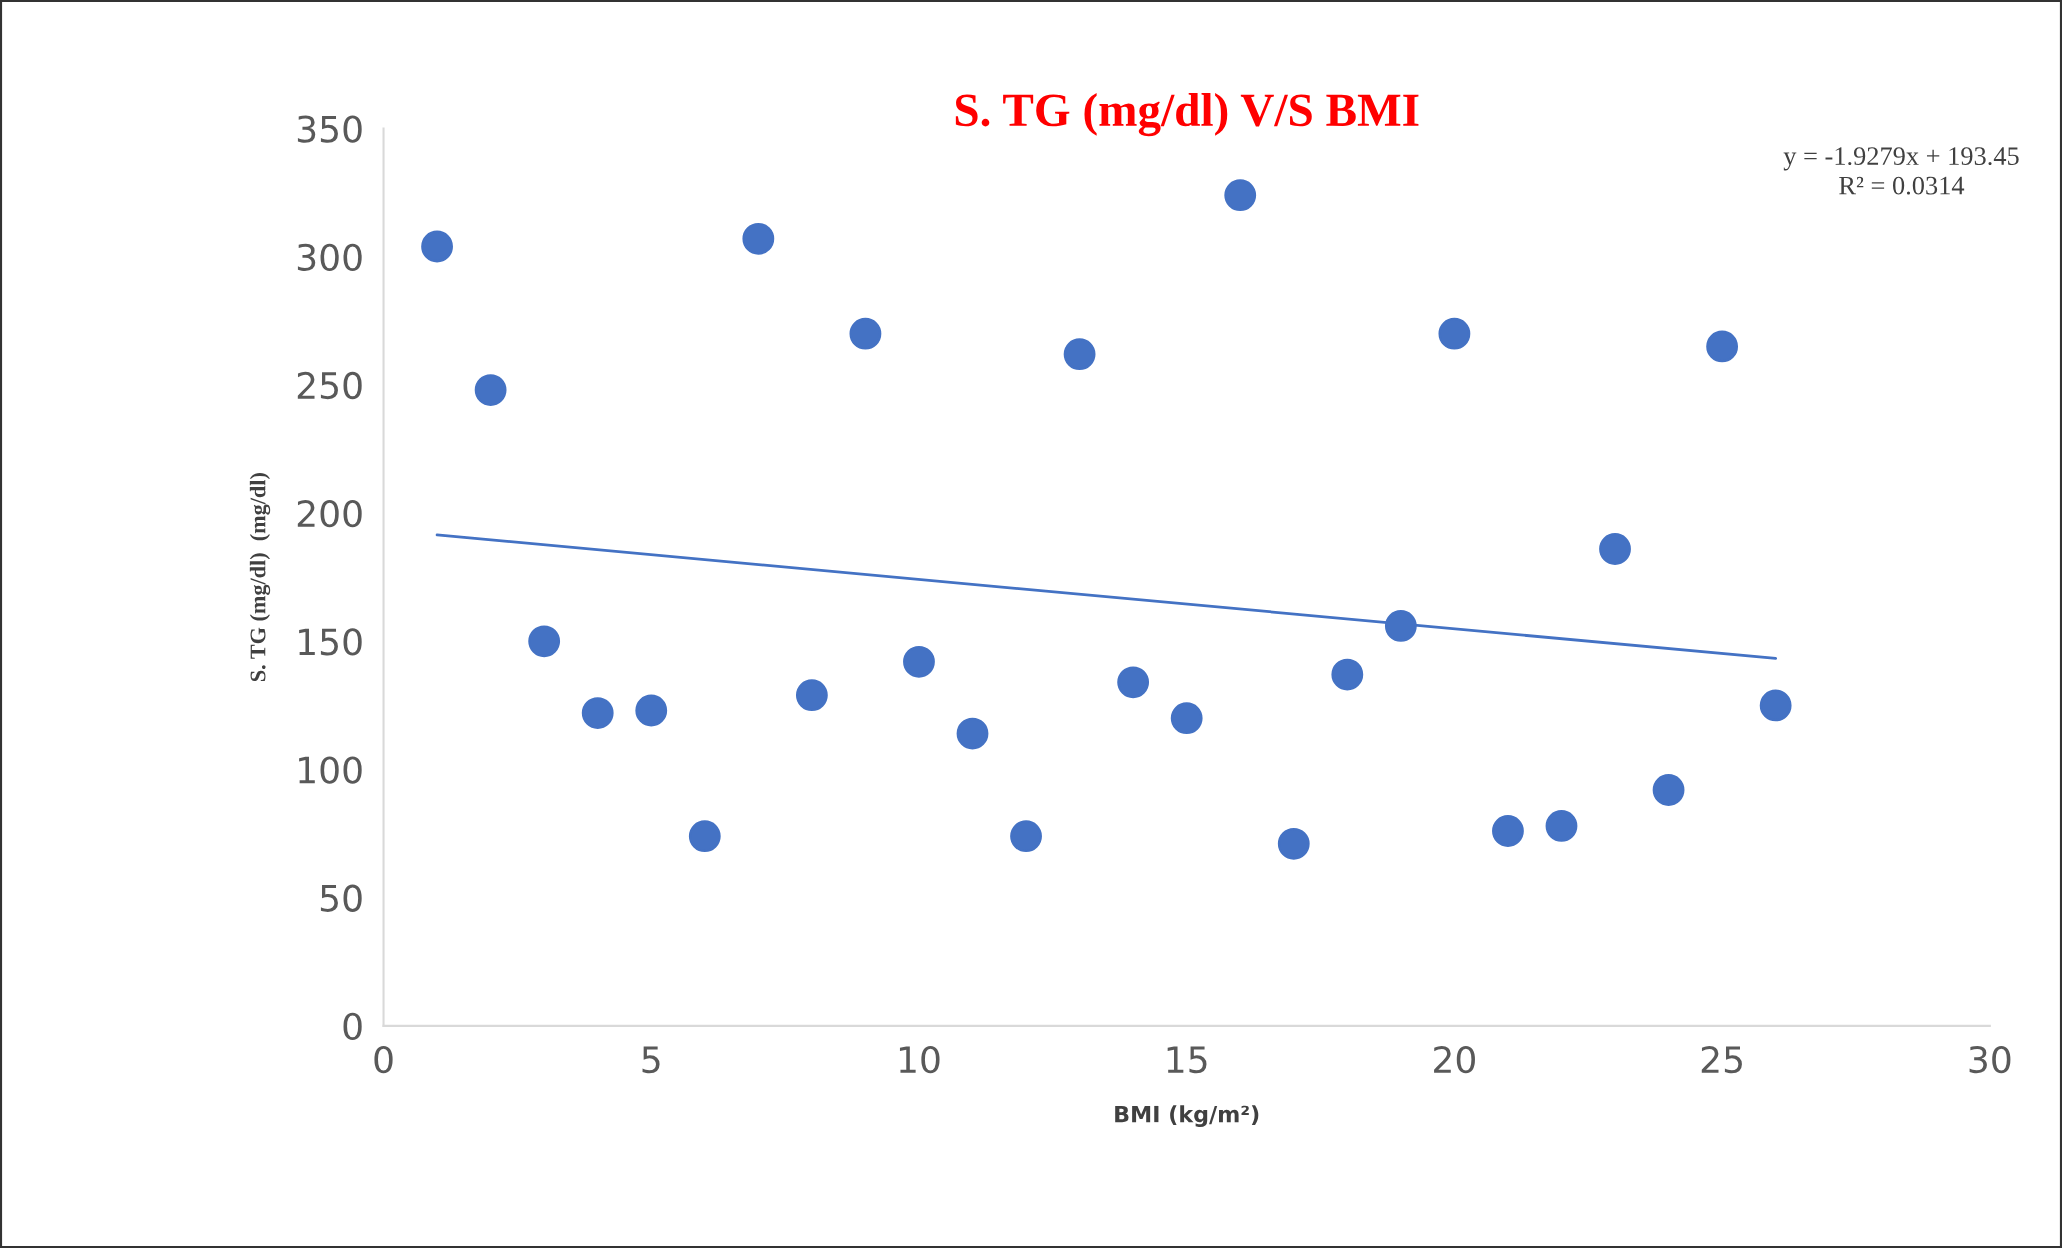  I want to click on x-tick-label: 15, so click(1187, 1060).